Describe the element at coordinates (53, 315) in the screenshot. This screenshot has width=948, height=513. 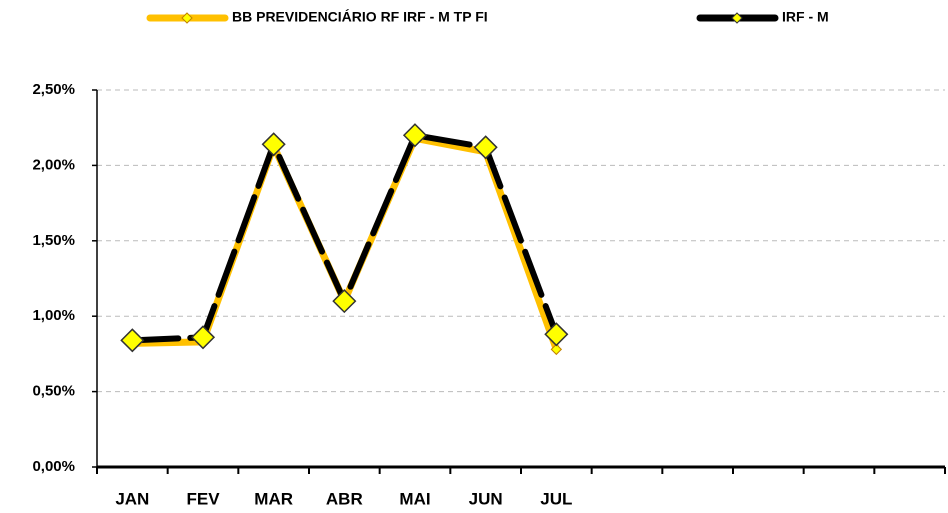
I see `y-tick-label: 1,00%` at that location.